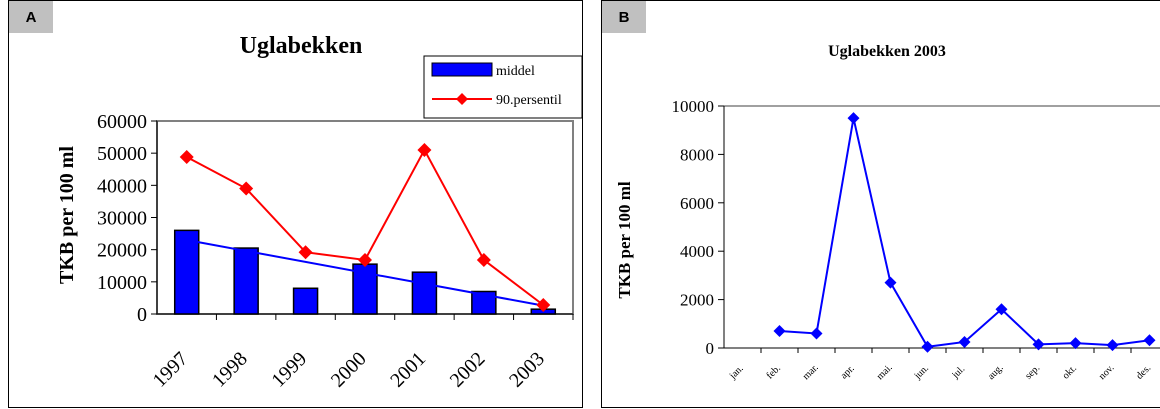 This screenshot has width=1160, height=409. I want to click on chart-a-y-tick-label: 20000, so click(122, 251).